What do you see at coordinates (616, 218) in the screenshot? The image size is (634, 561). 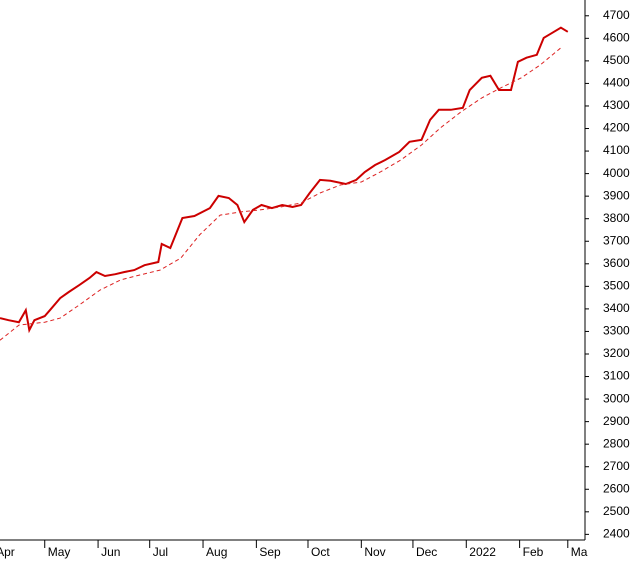 I see `y-tick-label: 3800` at bounding box center [616, 218].